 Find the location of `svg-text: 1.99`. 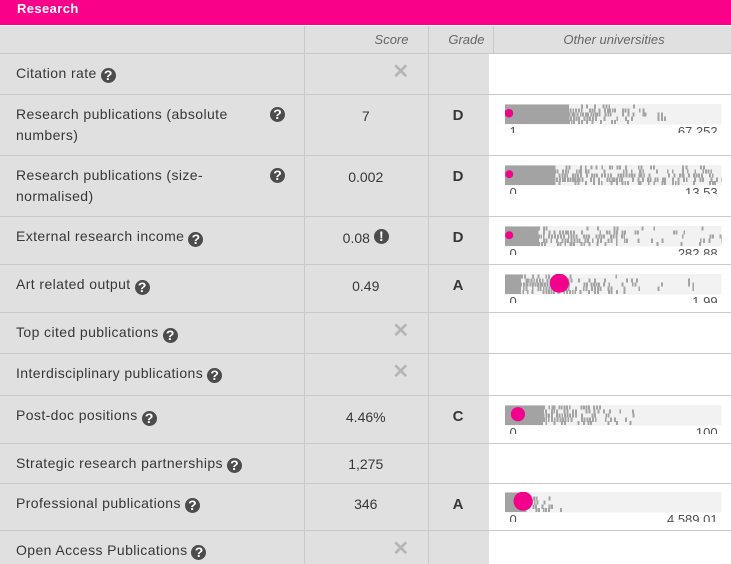

svg-text: 1.99 is located at coordinates (705, 298).